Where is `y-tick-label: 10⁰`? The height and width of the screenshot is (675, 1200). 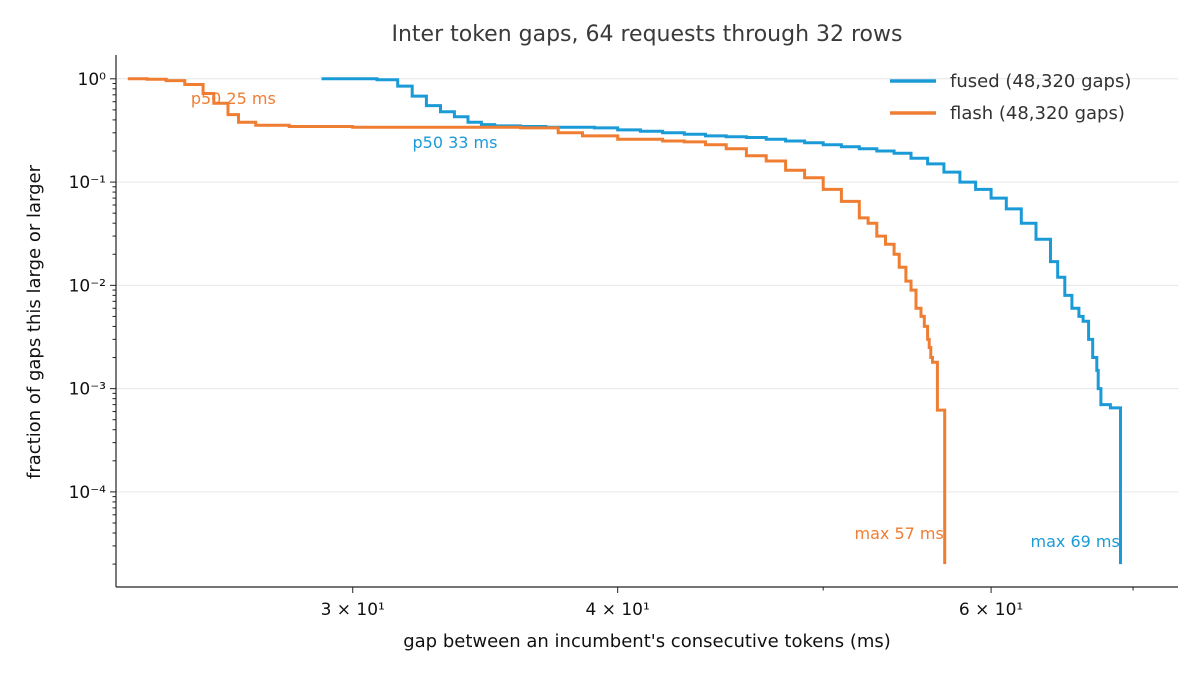
y-tick-label: 10⁰ is located at coordinates (92, 80).